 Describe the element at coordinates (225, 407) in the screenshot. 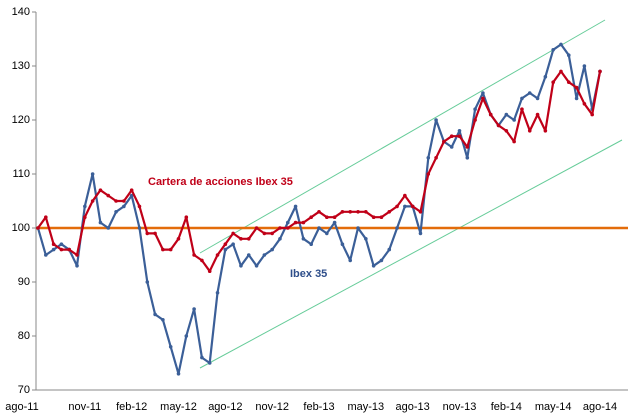

I see `x-tick-label: ago-12` at that location.